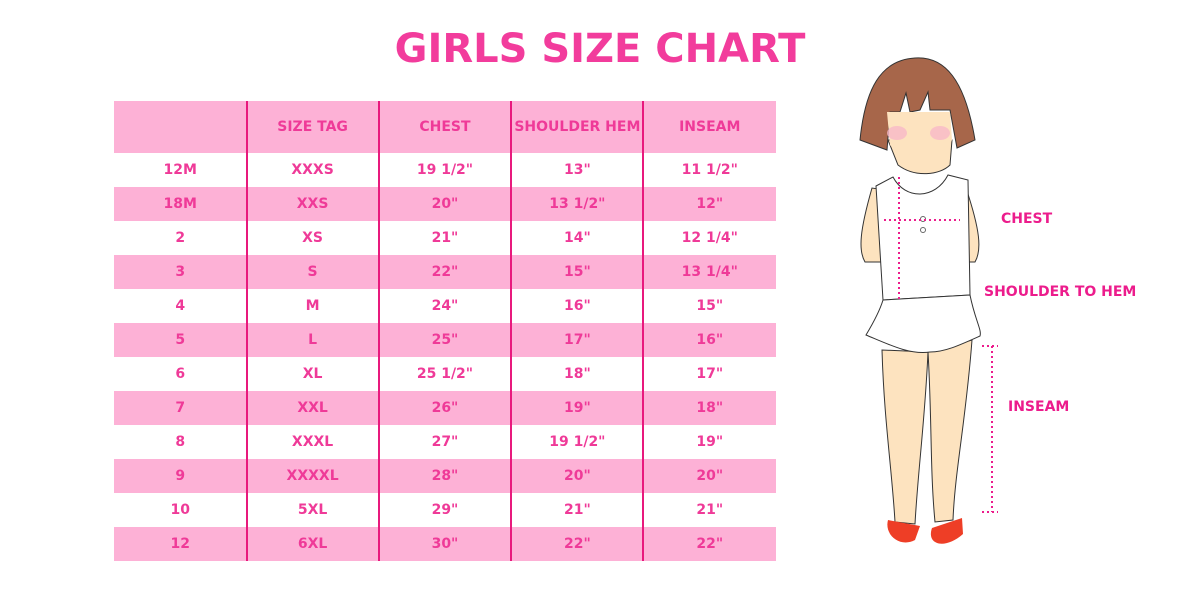  I want to click on table-cell: XXL, so click(312, 408).